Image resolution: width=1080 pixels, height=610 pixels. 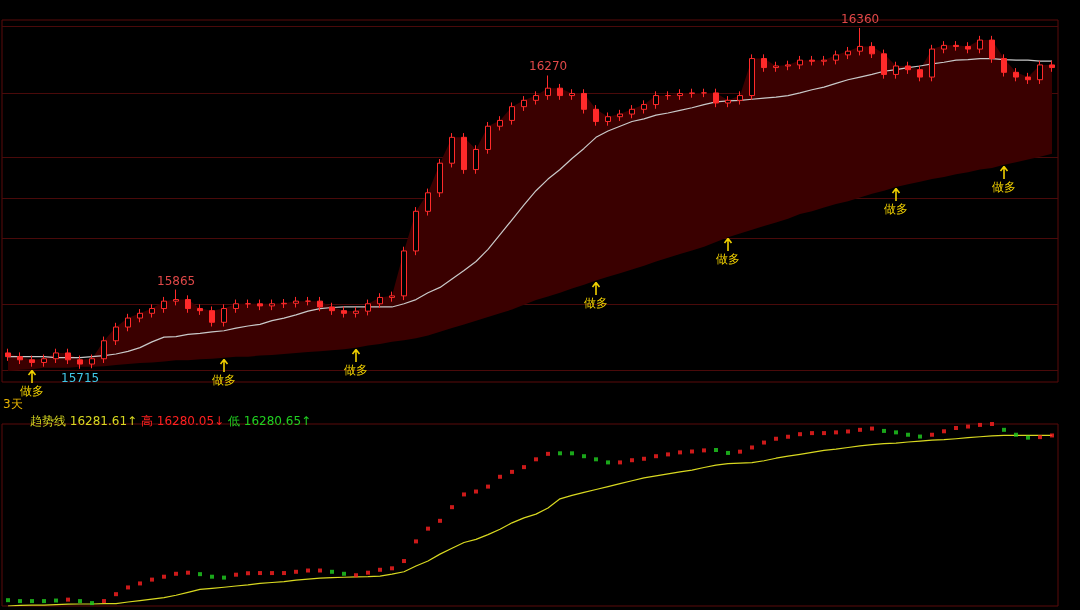 I want to click on annotation: 16270, so click(x=548, y=66).